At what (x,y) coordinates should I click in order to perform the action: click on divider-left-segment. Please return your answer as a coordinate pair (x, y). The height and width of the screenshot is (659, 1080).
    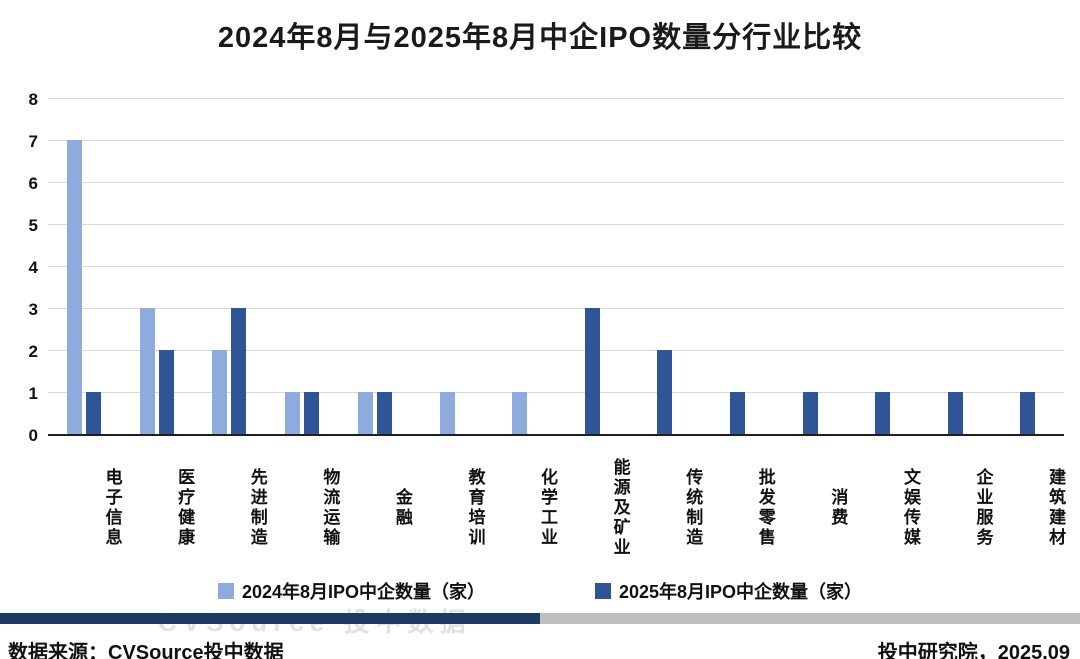
    Looking at the image, I should click on (270, 618).